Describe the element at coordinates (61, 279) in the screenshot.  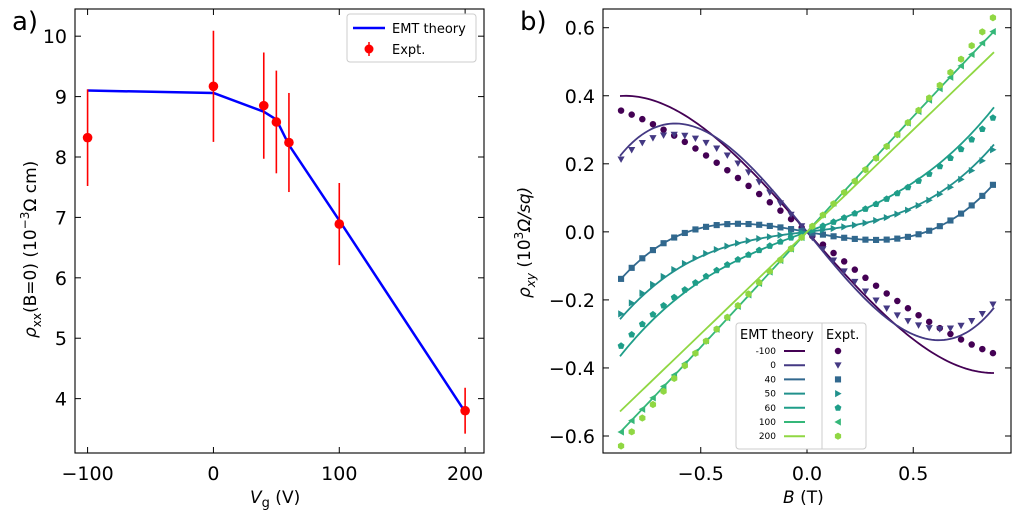
I see `panel-a-ytick-label: 6` at that location.